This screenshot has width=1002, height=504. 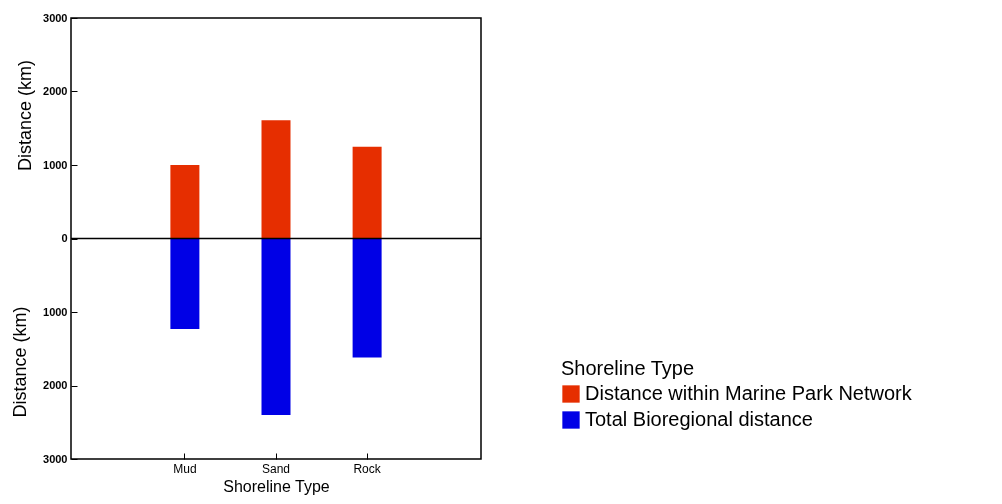 I want to click on text: Distance (km), so click(x=20, y=362).